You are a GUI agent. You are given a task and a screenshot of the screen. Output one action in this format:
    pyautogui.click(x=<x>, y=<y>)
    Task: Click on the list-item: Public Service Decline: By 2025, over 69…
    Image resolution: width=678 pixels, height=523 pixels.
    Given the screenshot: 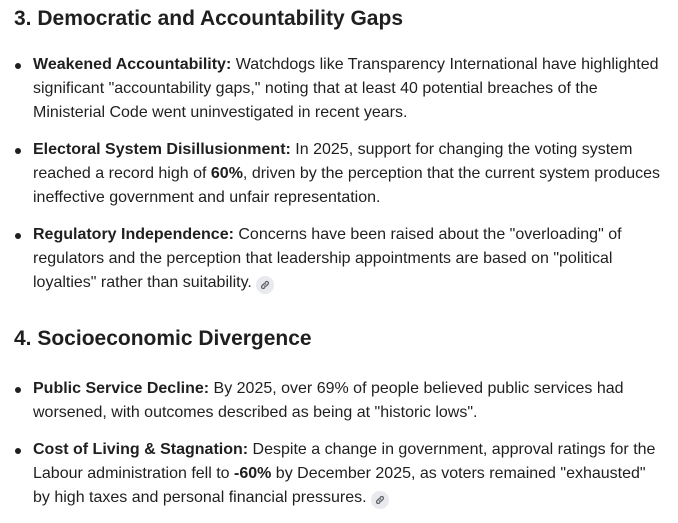 What is the action you would take?
    pyautogui.click(x=339, y=401)
    